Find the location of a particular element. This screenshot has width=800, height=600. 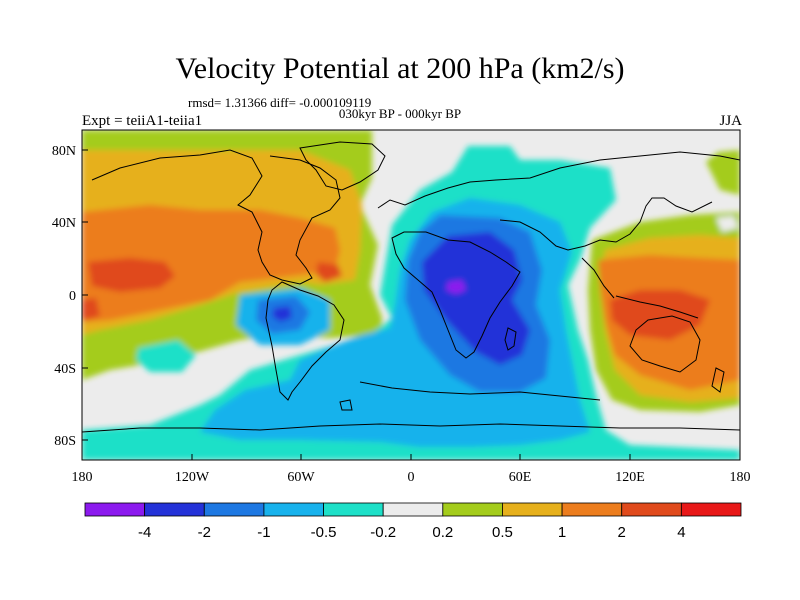

map-title: Velocity Potential at 200 hPa (km2/s) is located at coordinates (400, 68).